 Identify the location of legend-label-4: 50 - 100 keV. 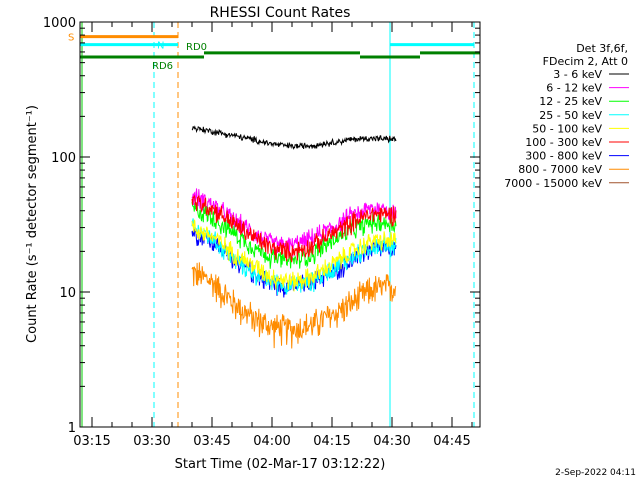
(567, 128).